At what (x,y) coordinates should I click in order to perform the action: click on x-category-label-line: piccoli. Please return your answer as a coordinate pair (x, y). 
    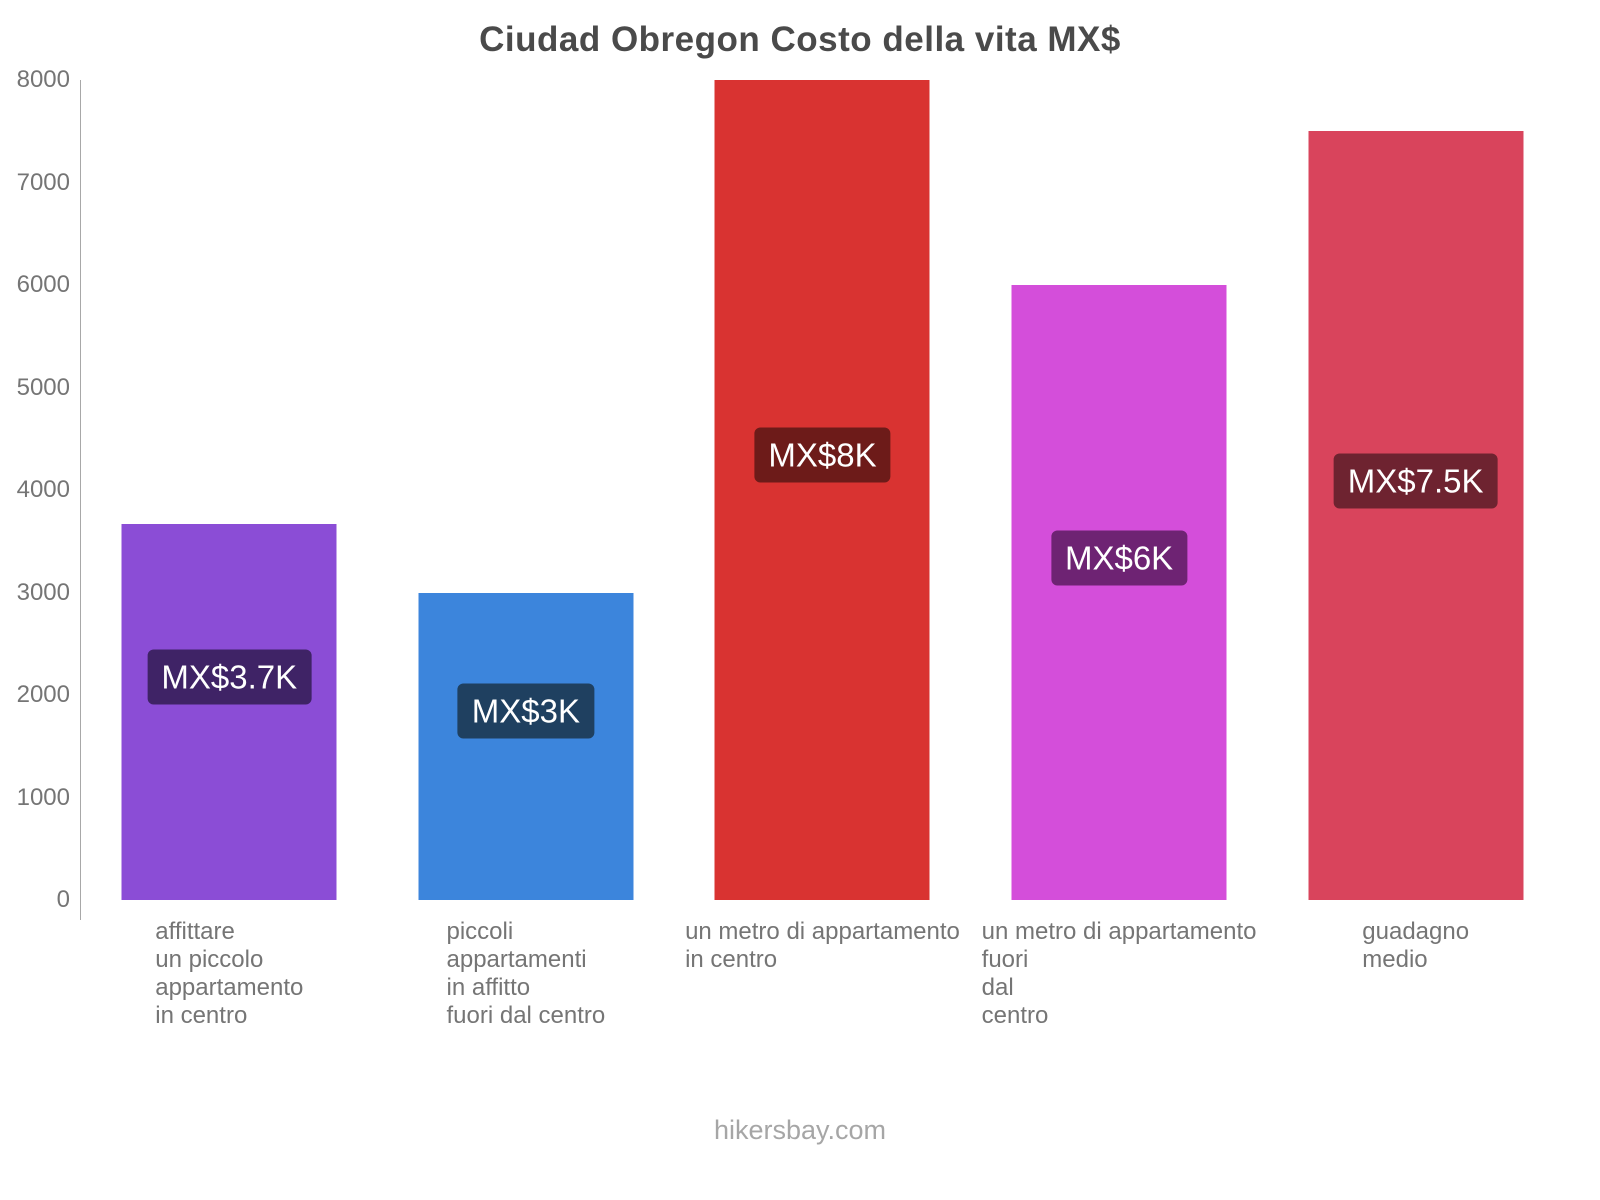
    Looking at the image, I should click on (480, 931).